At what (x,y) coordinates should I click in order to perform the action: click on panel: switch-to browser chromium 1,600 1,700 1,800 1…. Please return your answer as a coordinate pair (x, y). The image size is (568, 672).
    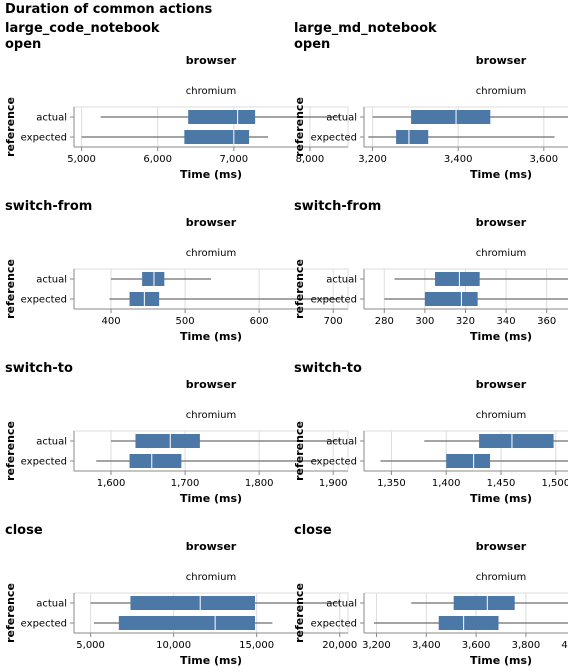
    Looking at the image, I should click on (176, 433).